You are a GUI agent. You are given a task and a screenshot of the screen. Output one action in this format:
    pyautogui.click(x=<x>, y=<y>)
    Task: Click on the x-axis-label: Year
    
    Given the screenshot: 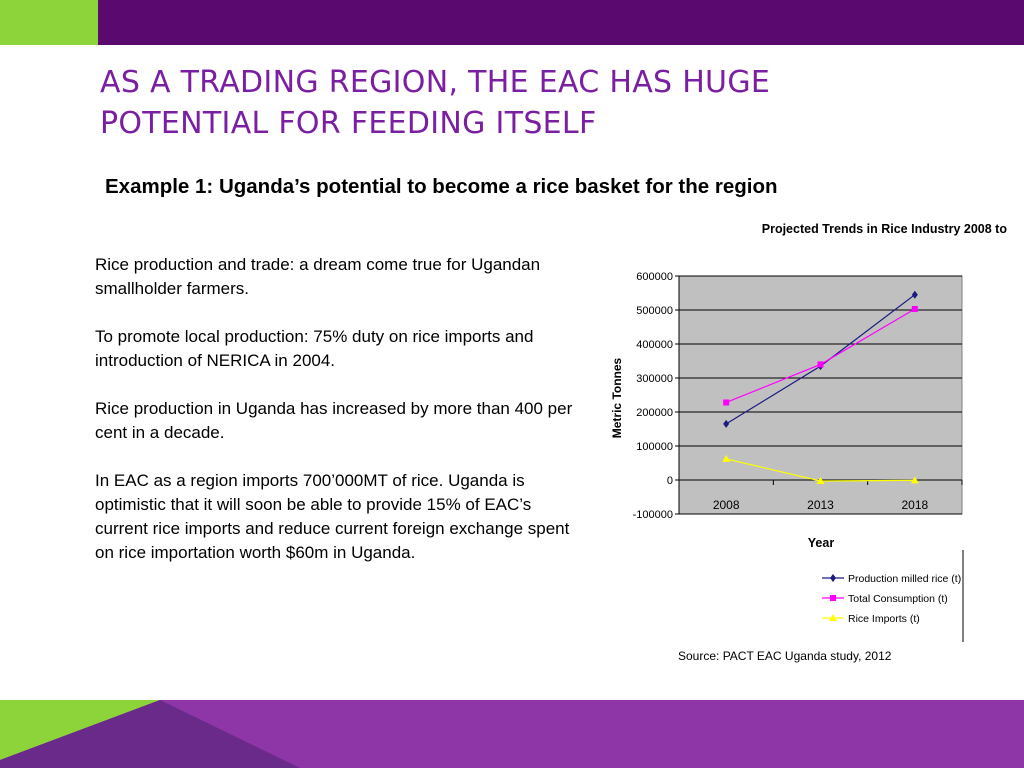 What is the action you would take?
    pyautogui.click(x=821, y=543)
    